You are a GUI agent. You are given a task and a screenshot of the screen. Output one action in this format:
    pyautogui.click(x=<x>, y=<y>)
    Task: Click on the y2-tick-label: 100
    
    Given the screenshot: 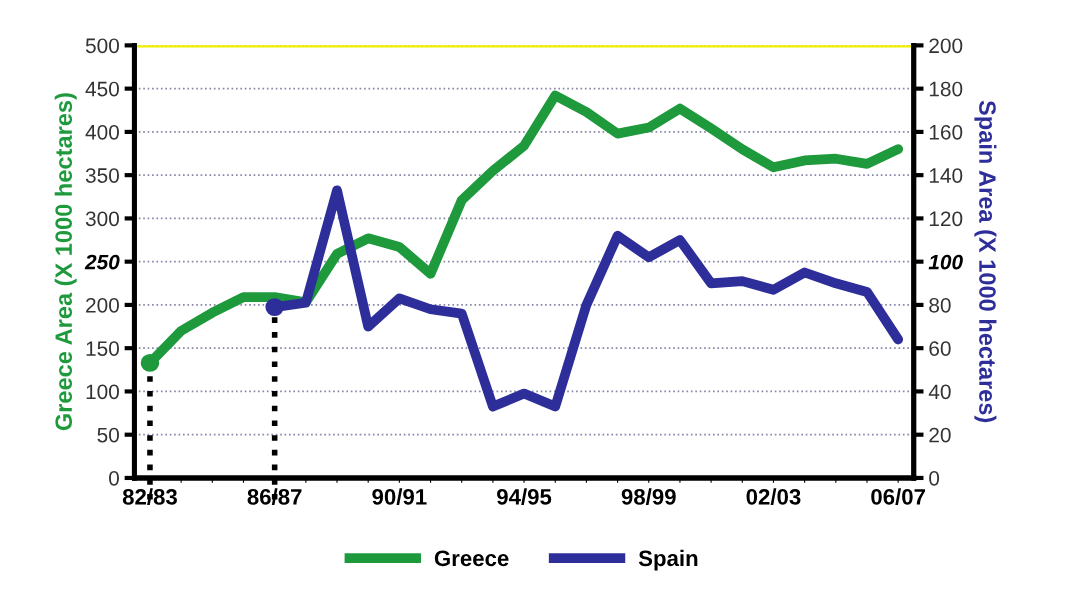 What is the action you would take?
    pyautogui.click(x=945, y=262)
    